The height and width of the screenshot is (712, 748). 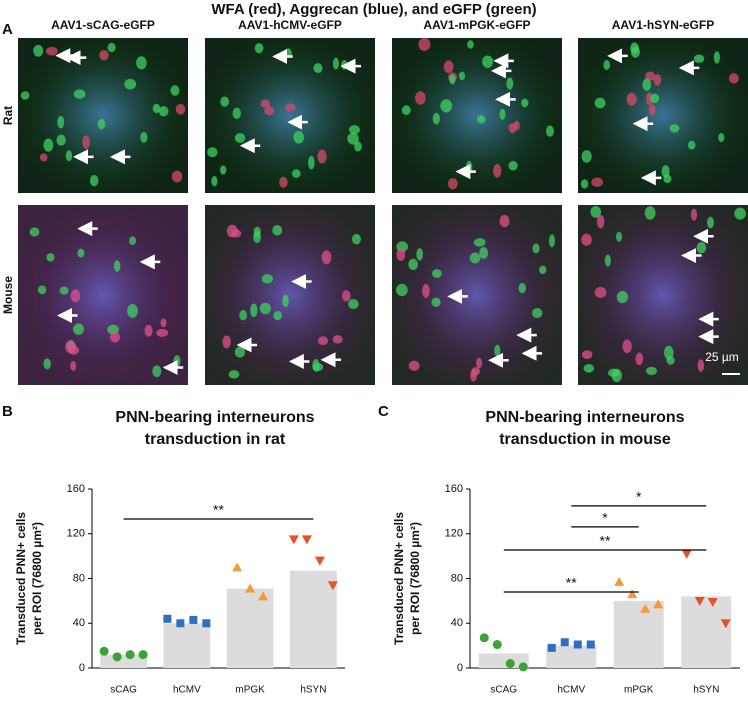 What do you see at coordinates (663, 25) in the screenshot?
I see `column-label: AAV1-hSYN-eGFP` at bounding box center [663, 25].